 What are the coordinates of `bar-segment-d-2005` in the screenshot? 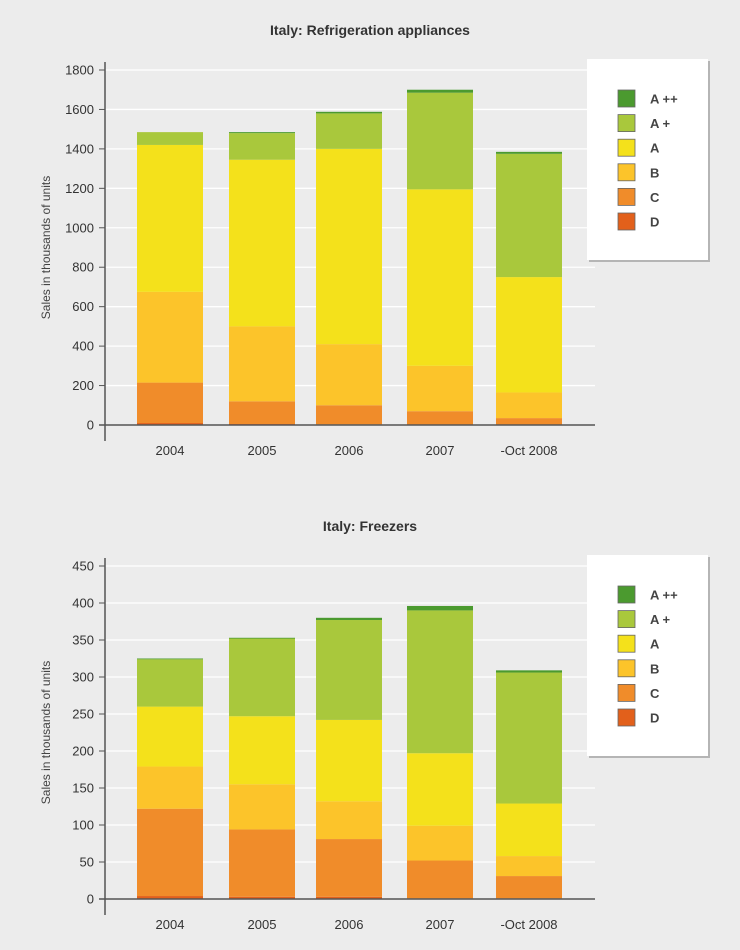 It's located at (262, 897).